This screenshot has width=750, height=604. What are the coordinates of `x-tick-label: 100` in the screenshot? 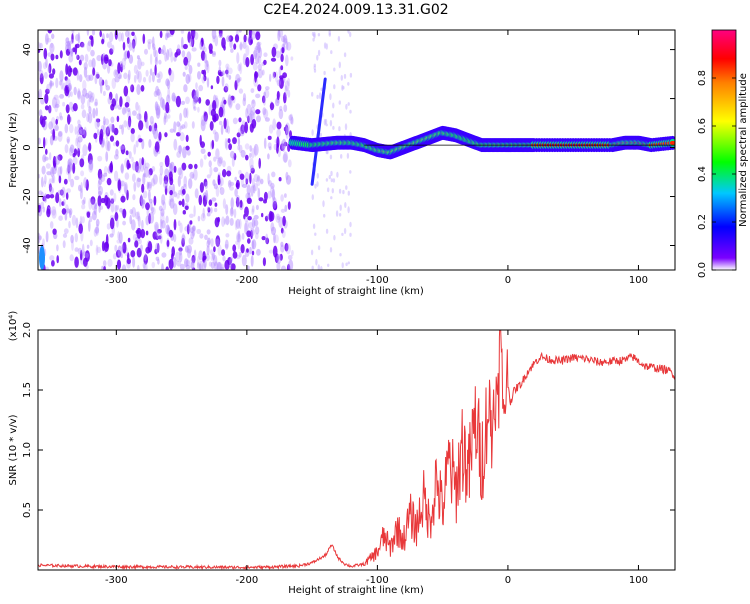 It's located at (638, 280).